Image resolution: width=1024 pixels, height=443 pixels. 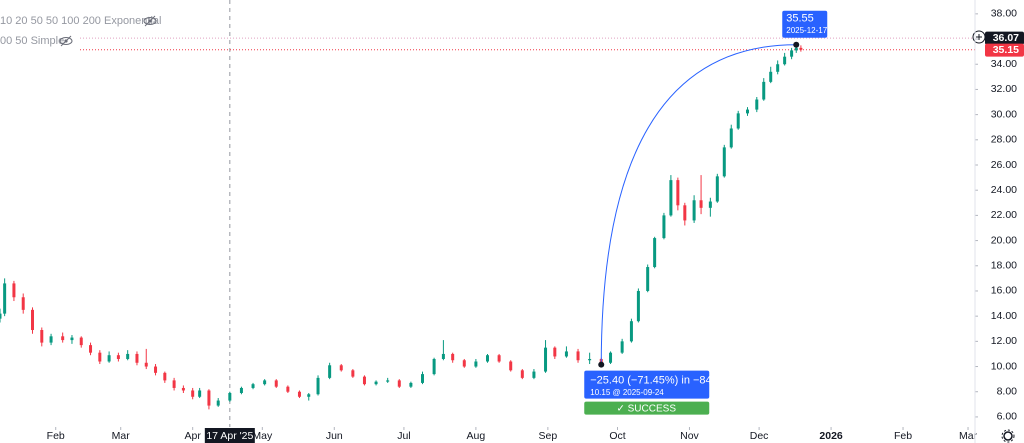 I want to click on x-tick-label: Dec, so click(x=759, y=436).